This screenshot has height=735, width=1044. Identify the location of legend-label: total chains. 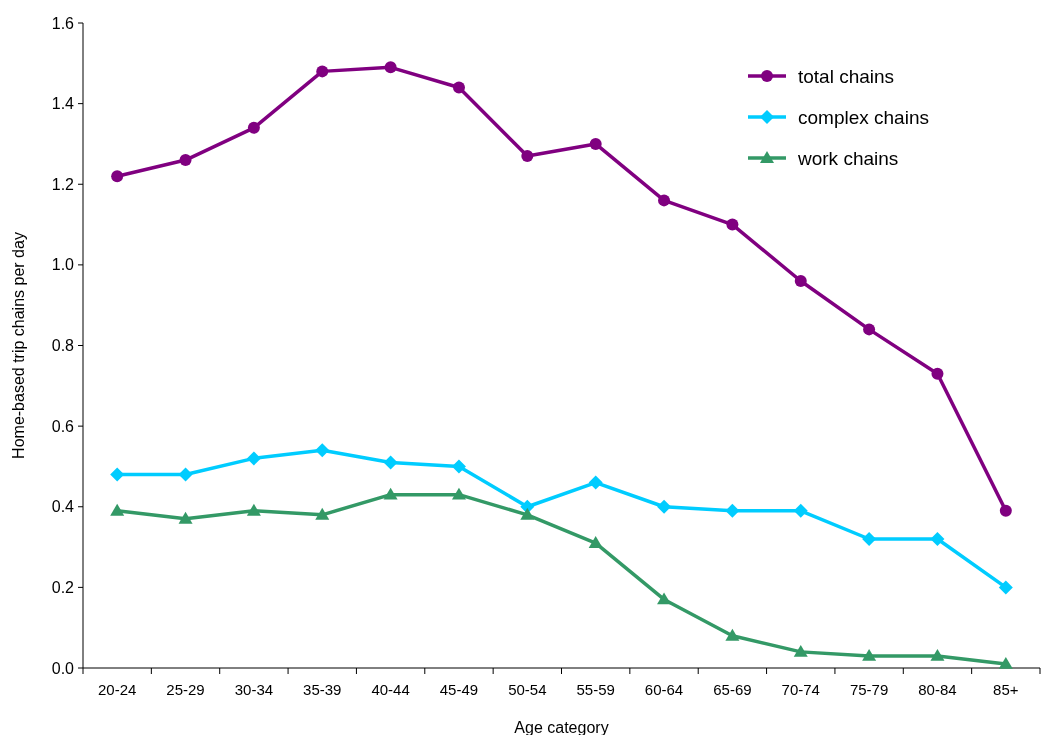
(846, 76).